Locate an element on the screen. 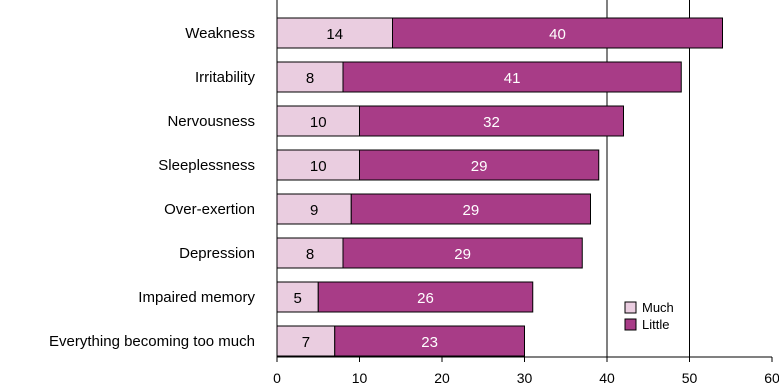 This screenshot has height=388, width=779. data-label: 41 is located at coordinates (512, 78).